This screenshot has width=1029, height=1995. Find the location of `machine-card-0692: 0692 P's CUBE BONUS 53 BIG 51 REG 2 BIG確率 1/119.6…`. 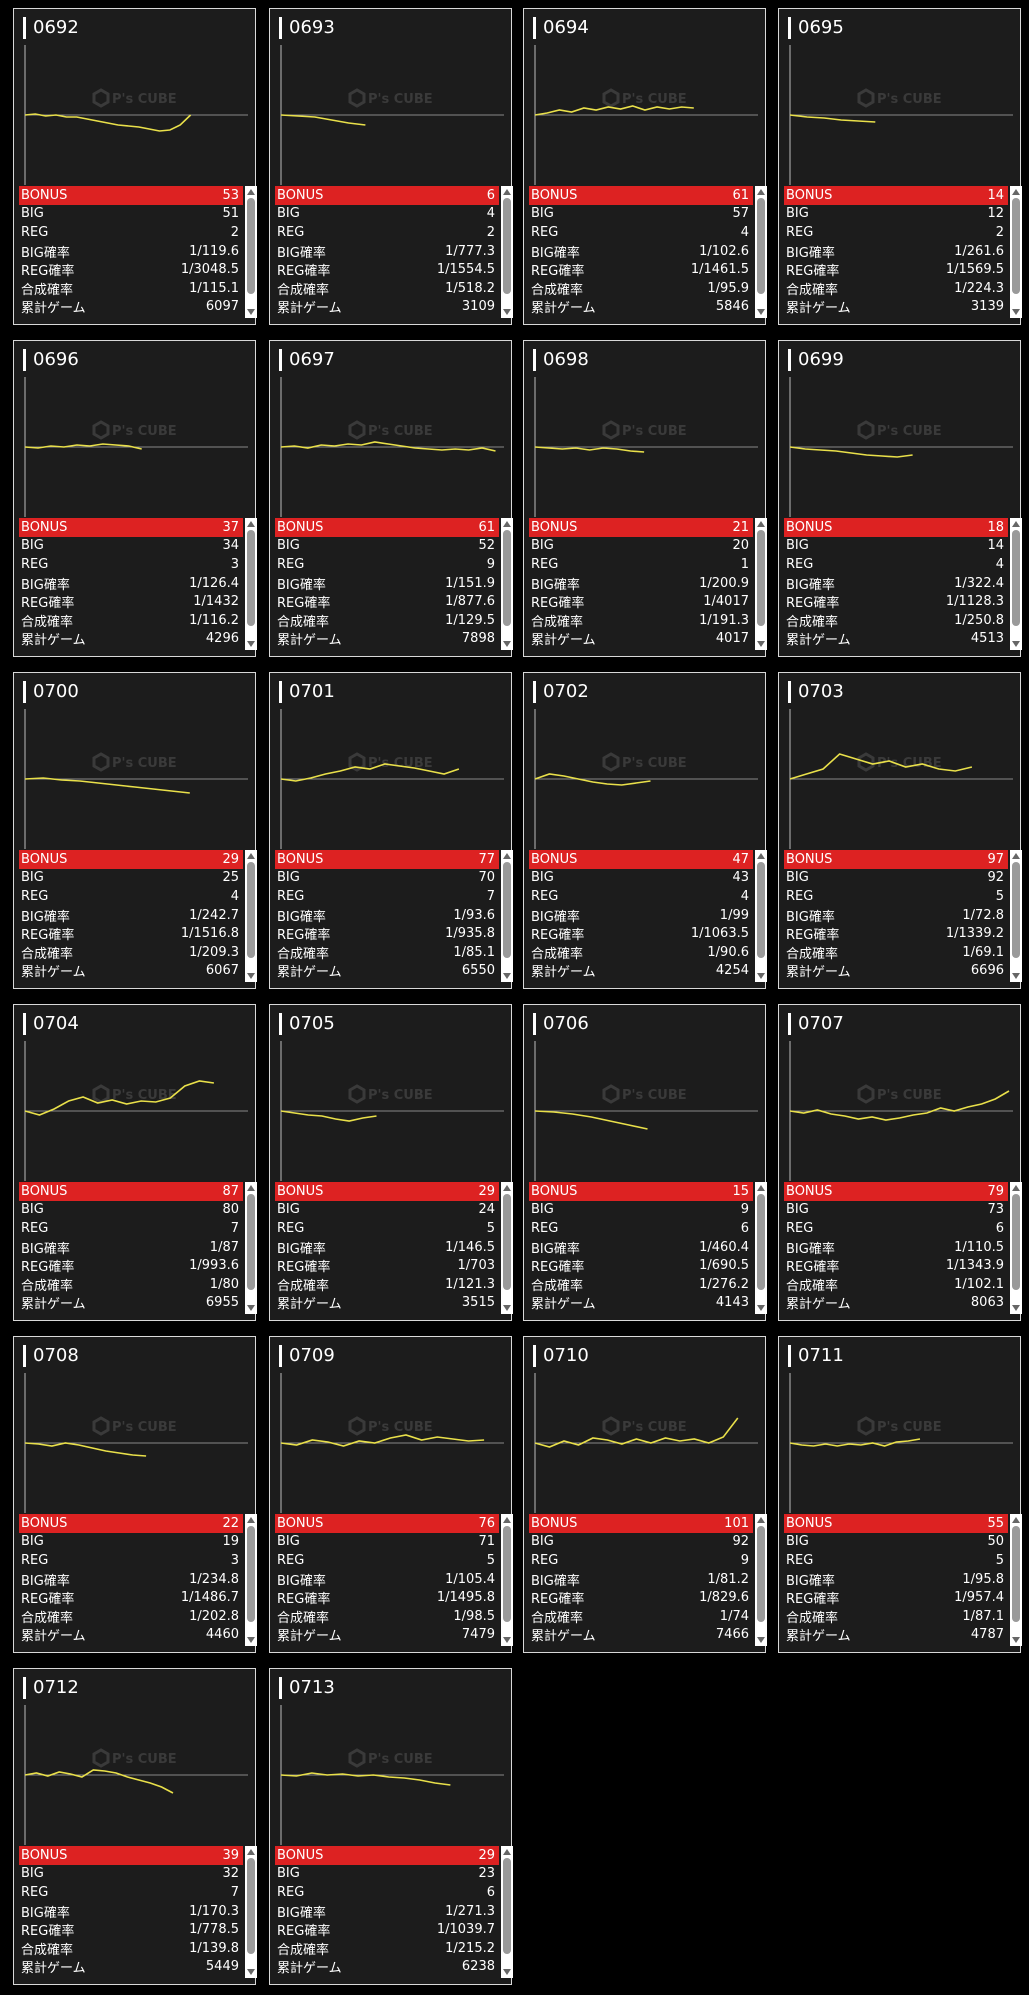

machine-card-0692: 0692 P's CUBE BONUS 53 BIG 51 REG 2 BIG確率 1/119.6… is located at coordinates (135, 166).